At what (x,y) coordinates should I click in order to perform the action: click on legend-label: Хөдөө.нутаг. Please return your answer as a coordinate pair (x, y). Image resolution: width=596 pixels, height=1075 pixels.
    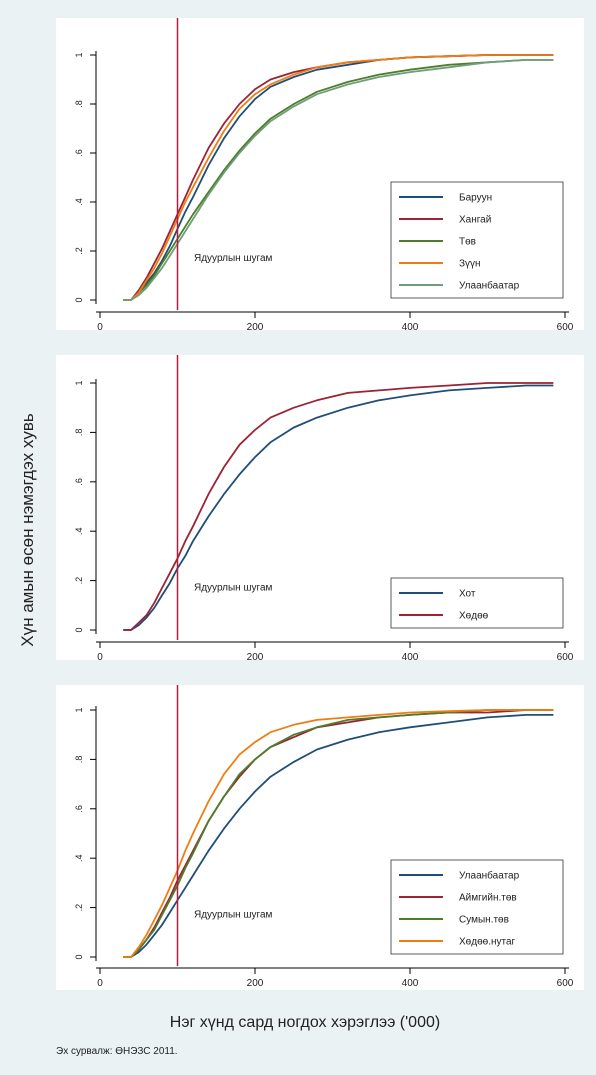
    Looking at the image, I should click on (487, 942).